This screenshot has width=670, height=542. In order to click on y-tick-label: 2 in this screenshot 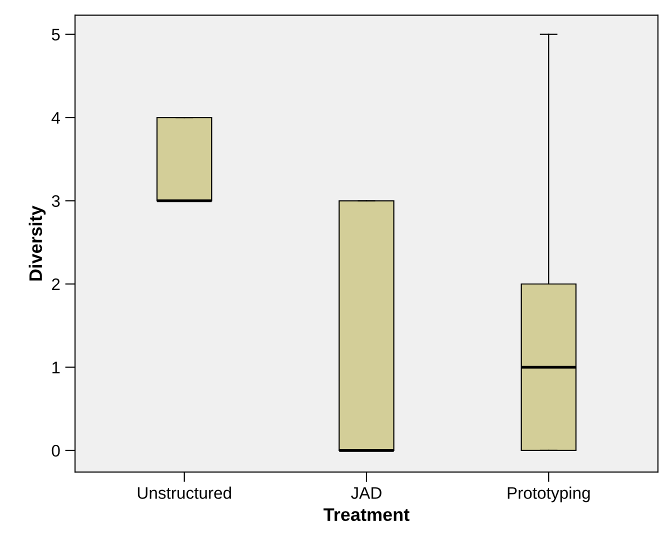, I will do `click(56, 284)`.